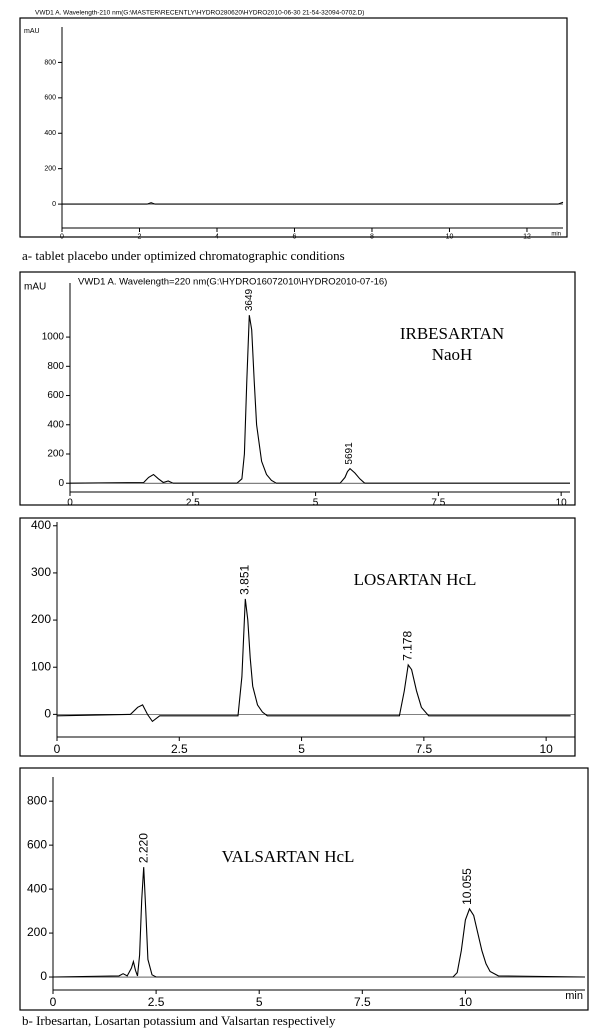 The height and width of the screenshot is (1036, 597). What do you see at coordinates (53, 337) in the screenshot?
I see `y-tick-label: 1000` at bounding box center [53, 337].